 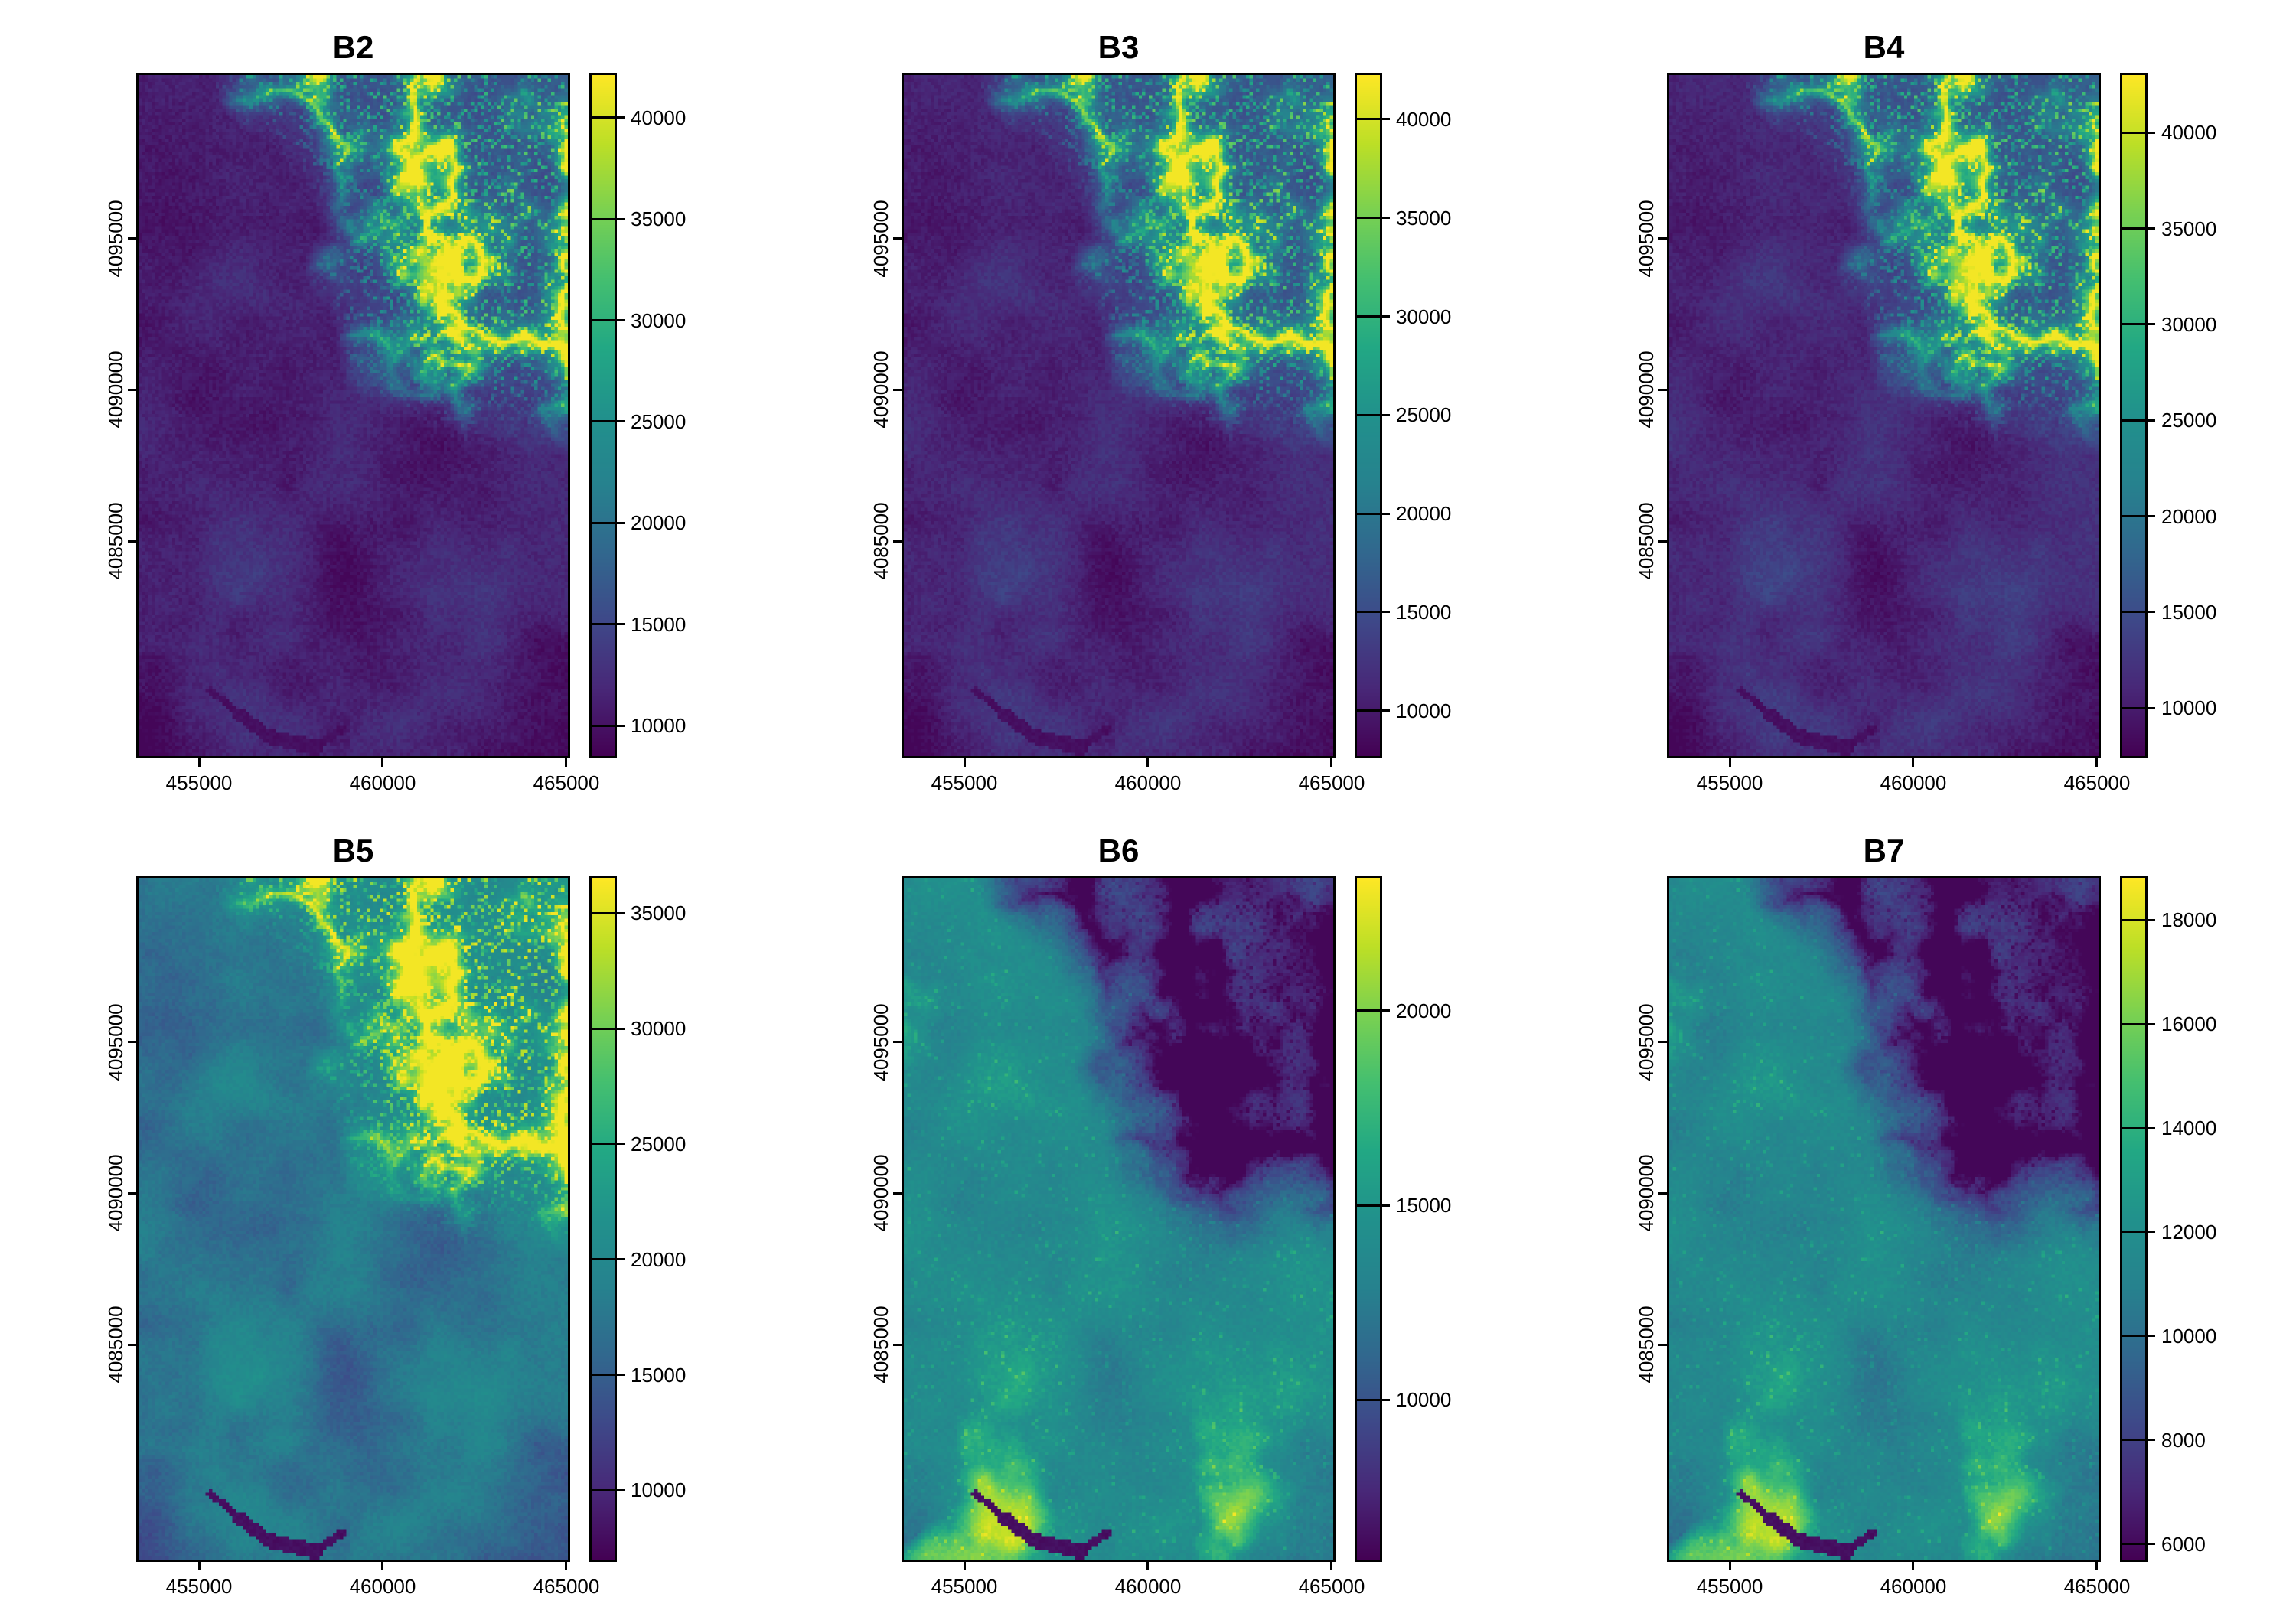 I want to click on colorbar-tick-label: 40000, so click(x=2189, y=133).